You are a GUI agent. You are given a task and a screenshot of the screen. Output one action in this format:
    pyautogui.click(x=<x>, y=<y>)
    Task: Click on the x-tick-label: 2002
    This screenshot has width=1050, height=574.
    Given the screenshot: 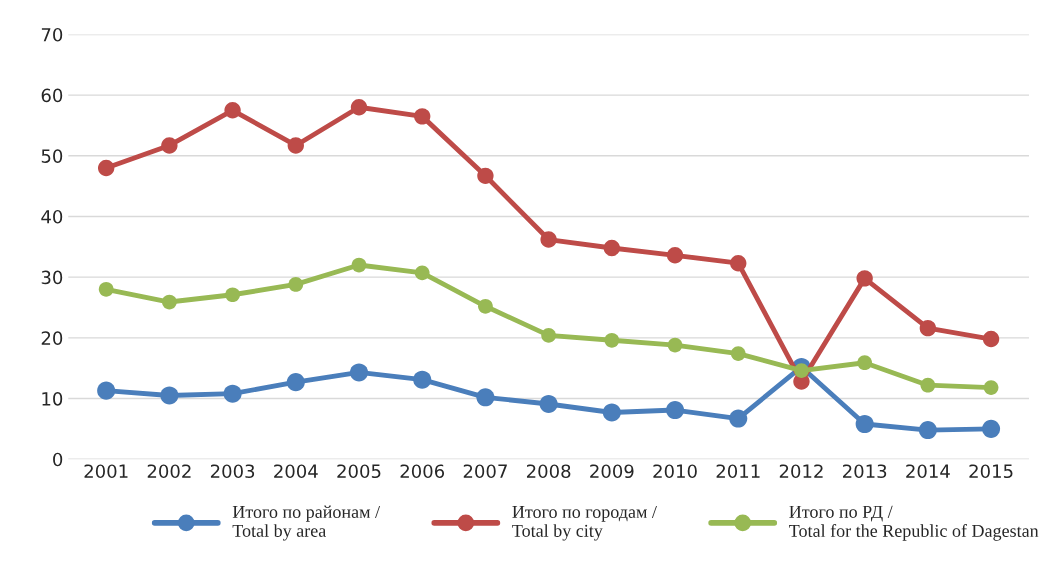 What is the action you would take?
    pyautogui.click(x=169, y=471)
    